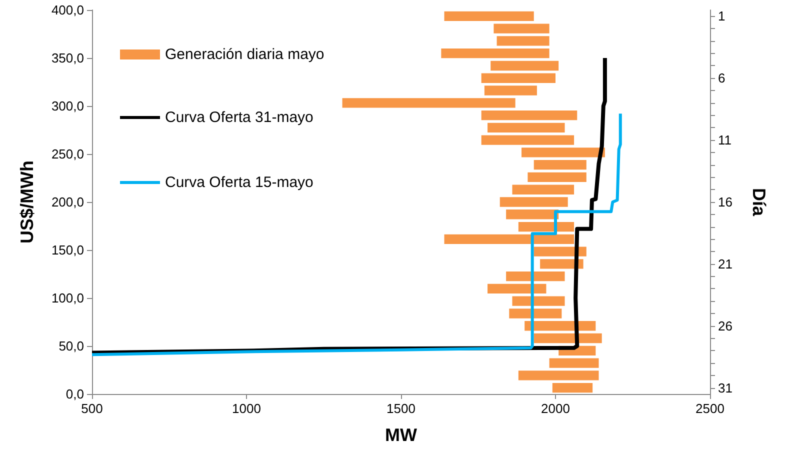 The width and height of the screenshot is (790, 456). Describe the element at coordinates (246, 408) in the screenshot. I see `x-tick-label: 1000` at that location.